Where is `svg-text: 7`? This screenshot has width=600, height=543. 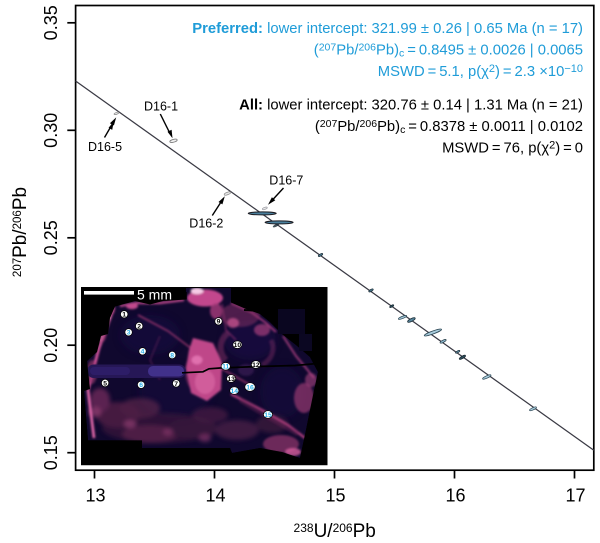
svg-text: 7 is located at coordinates (176, 384).